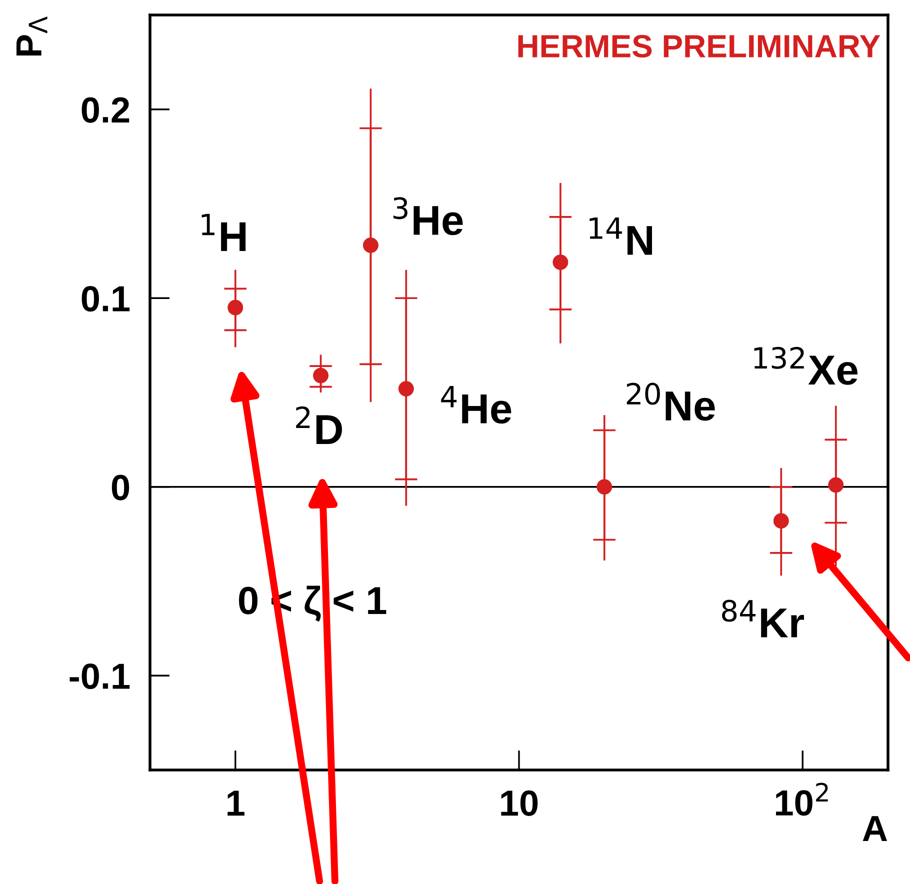 Image resolution: width=910 pixels, height=884 pixels. What do you see at coordinates (802, 799) in the screenshot?
I see `x-tick-label: 10$^{2}$` at bounding box center [802, 799].